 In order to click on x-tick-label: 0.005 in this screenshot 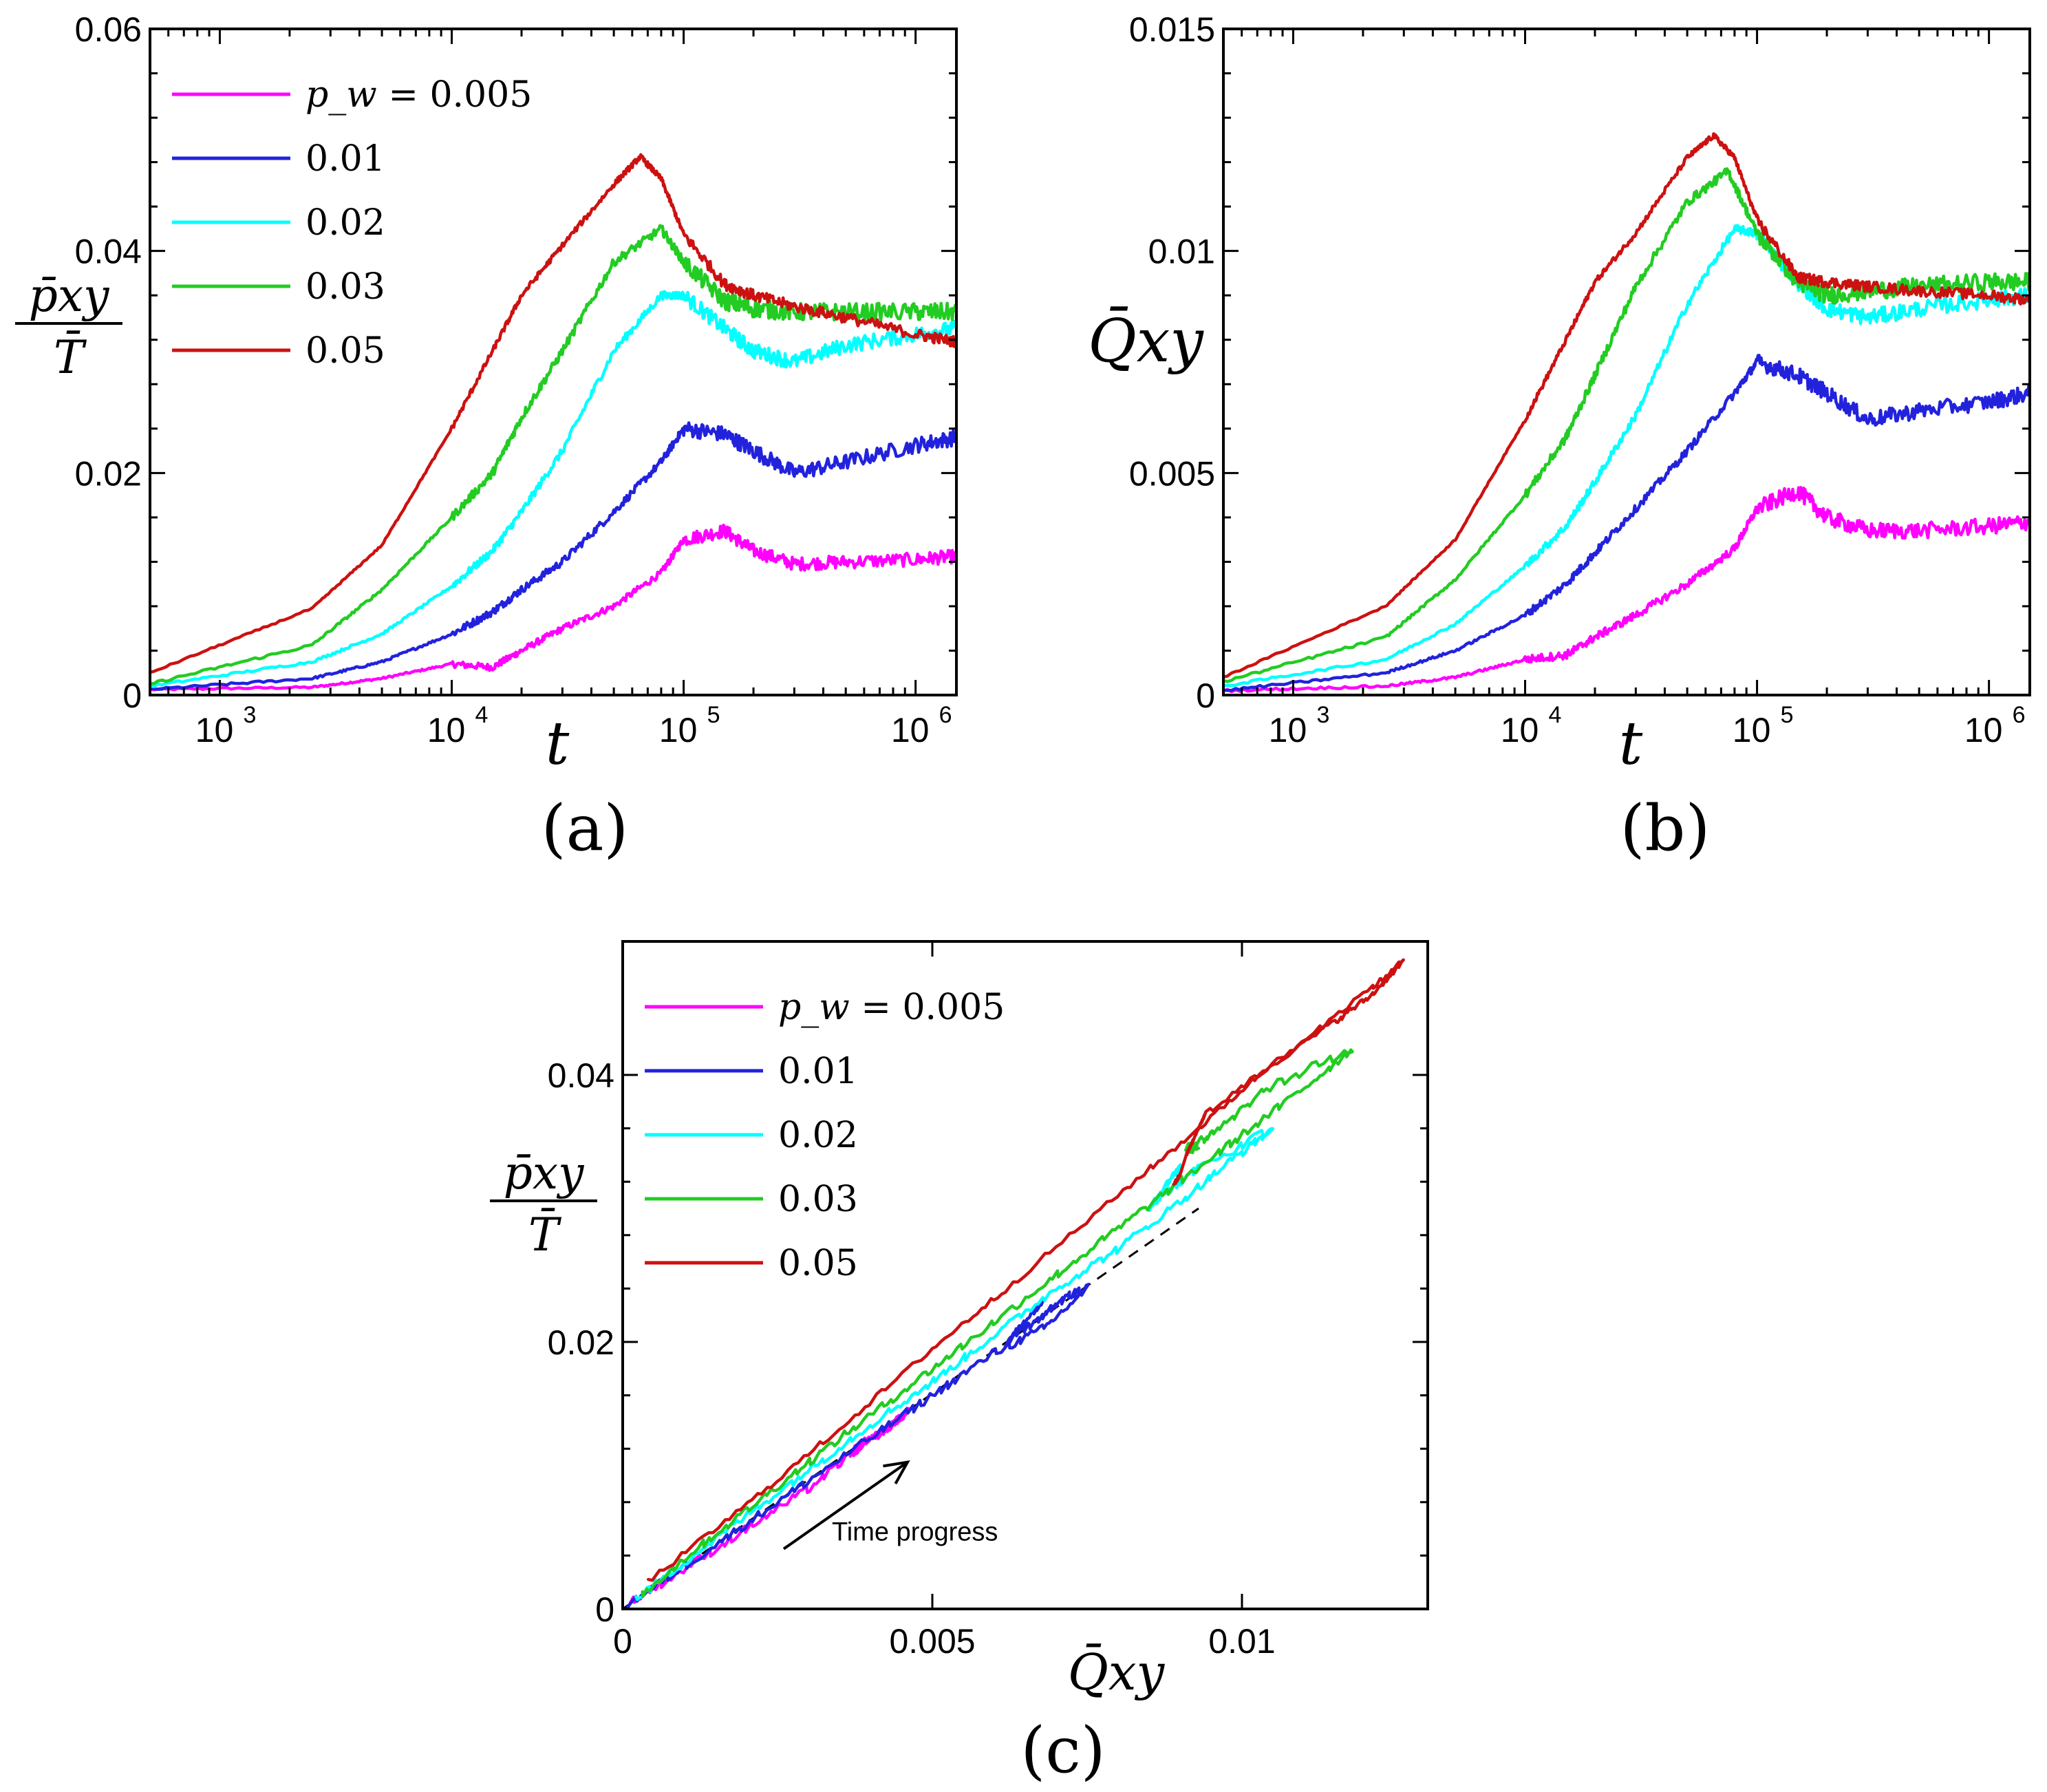, I will do `click(932, 1642)`.